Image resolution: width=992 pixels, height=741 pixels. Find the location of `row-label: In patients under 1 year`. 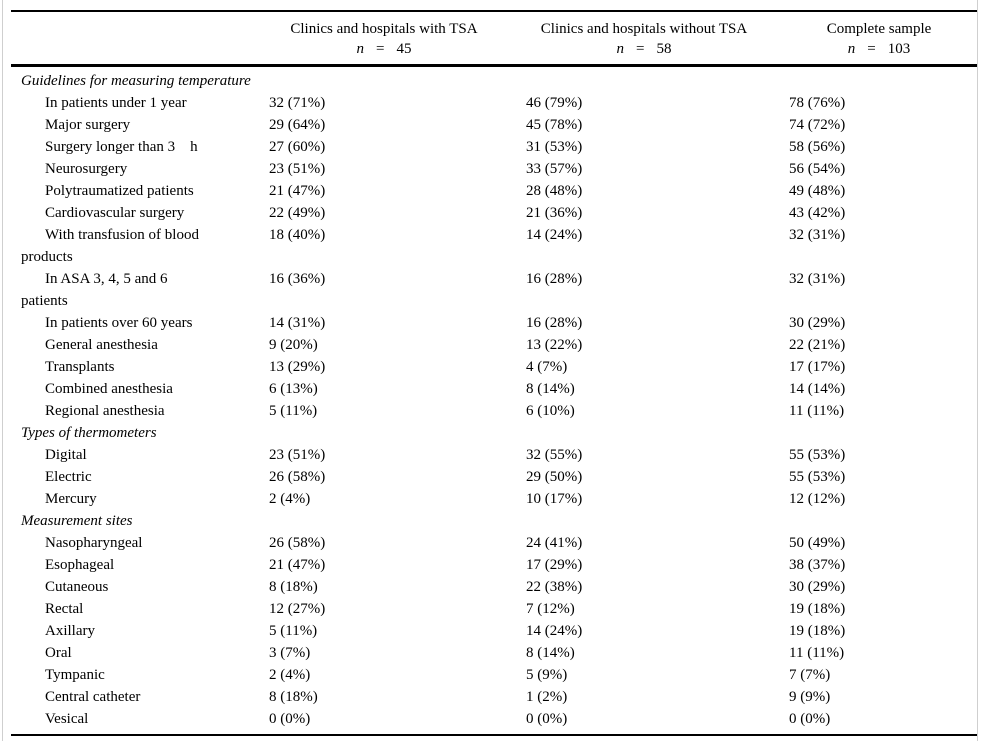

row-label: In patients under 1 year is located at coordinates (116, 103).